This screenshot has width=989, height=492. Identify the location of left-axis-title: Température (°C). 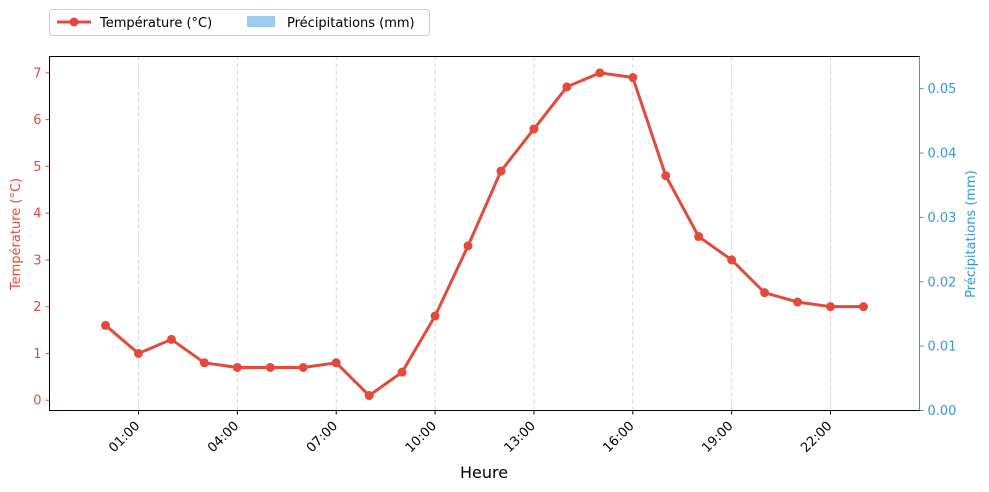
(16, 234).